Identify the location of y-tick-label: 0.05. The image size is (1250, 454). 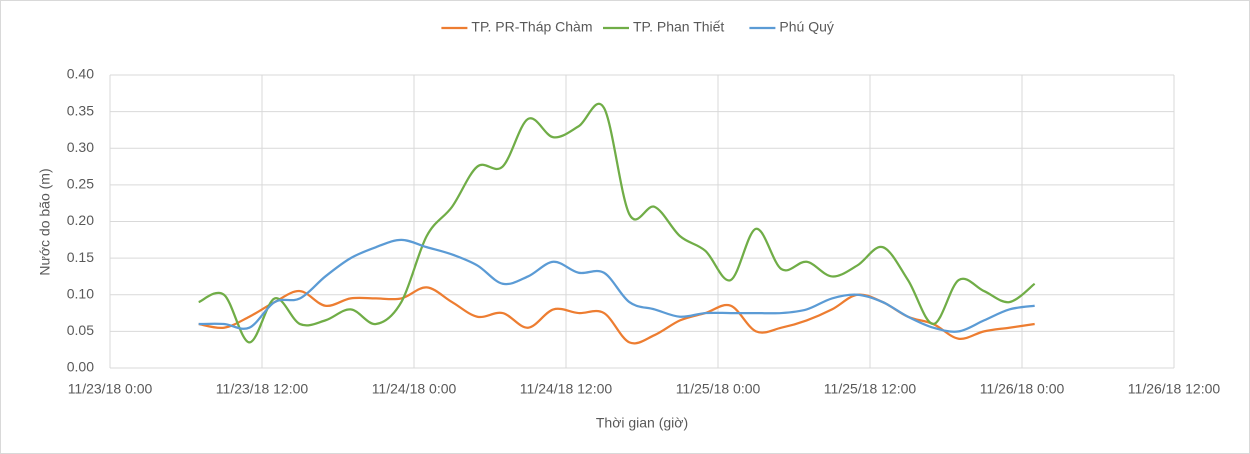
(80, 330).